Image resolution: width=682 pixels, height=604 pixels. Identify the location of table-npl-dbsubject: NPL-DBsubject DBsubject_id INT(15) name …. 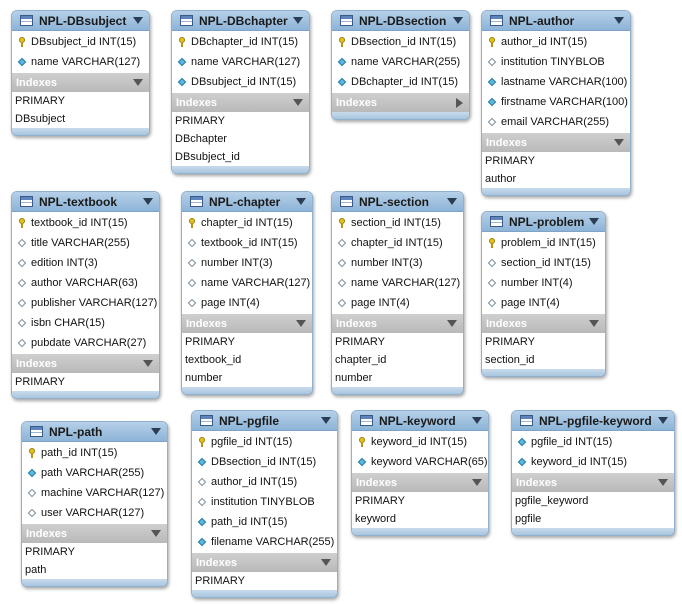
(80, 73).